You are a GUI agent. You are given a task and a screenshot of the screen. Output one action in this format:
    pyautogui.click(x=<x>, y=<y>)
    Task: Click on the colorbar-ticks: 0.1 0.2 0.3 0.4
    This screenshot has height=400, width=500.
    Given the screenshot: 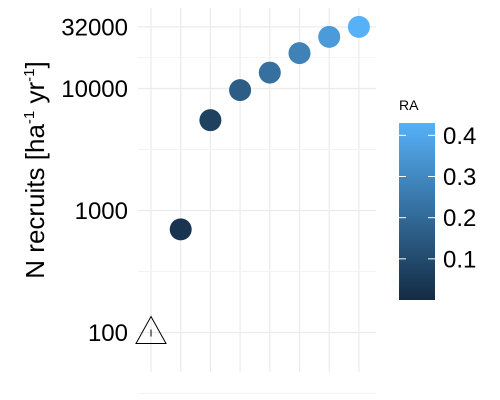 What is the action you would take?
    pyautogui.click(x=437, y=198)
    